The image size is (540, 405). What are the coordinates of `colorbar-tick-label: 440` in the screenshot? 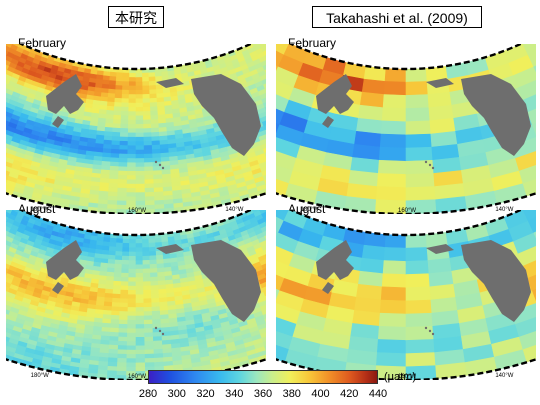 It's located at (378, 394).